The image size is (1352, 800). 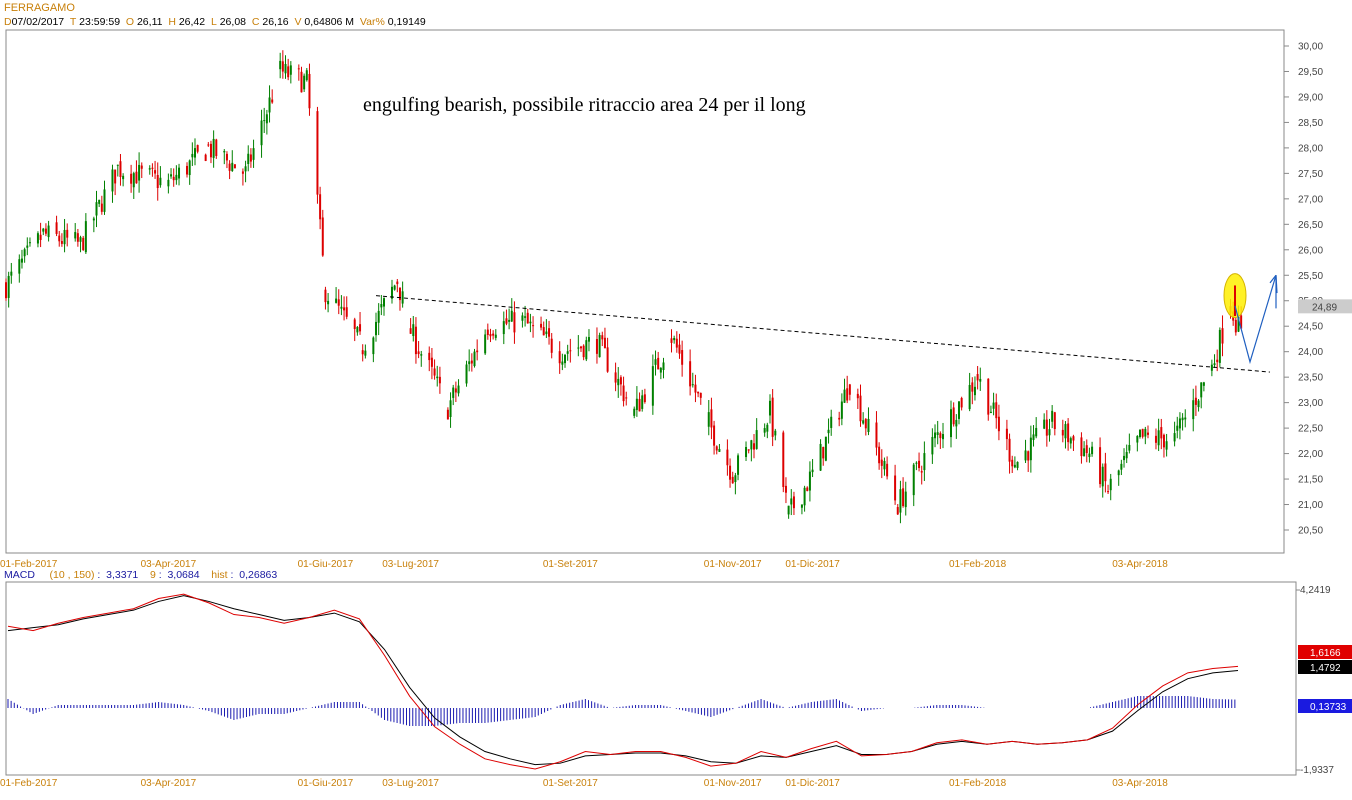 What do you see at coordinates (1310, 505) in the screenshot?
I see `price-axis-label: 21,00` at bounding box center [1310, 505].